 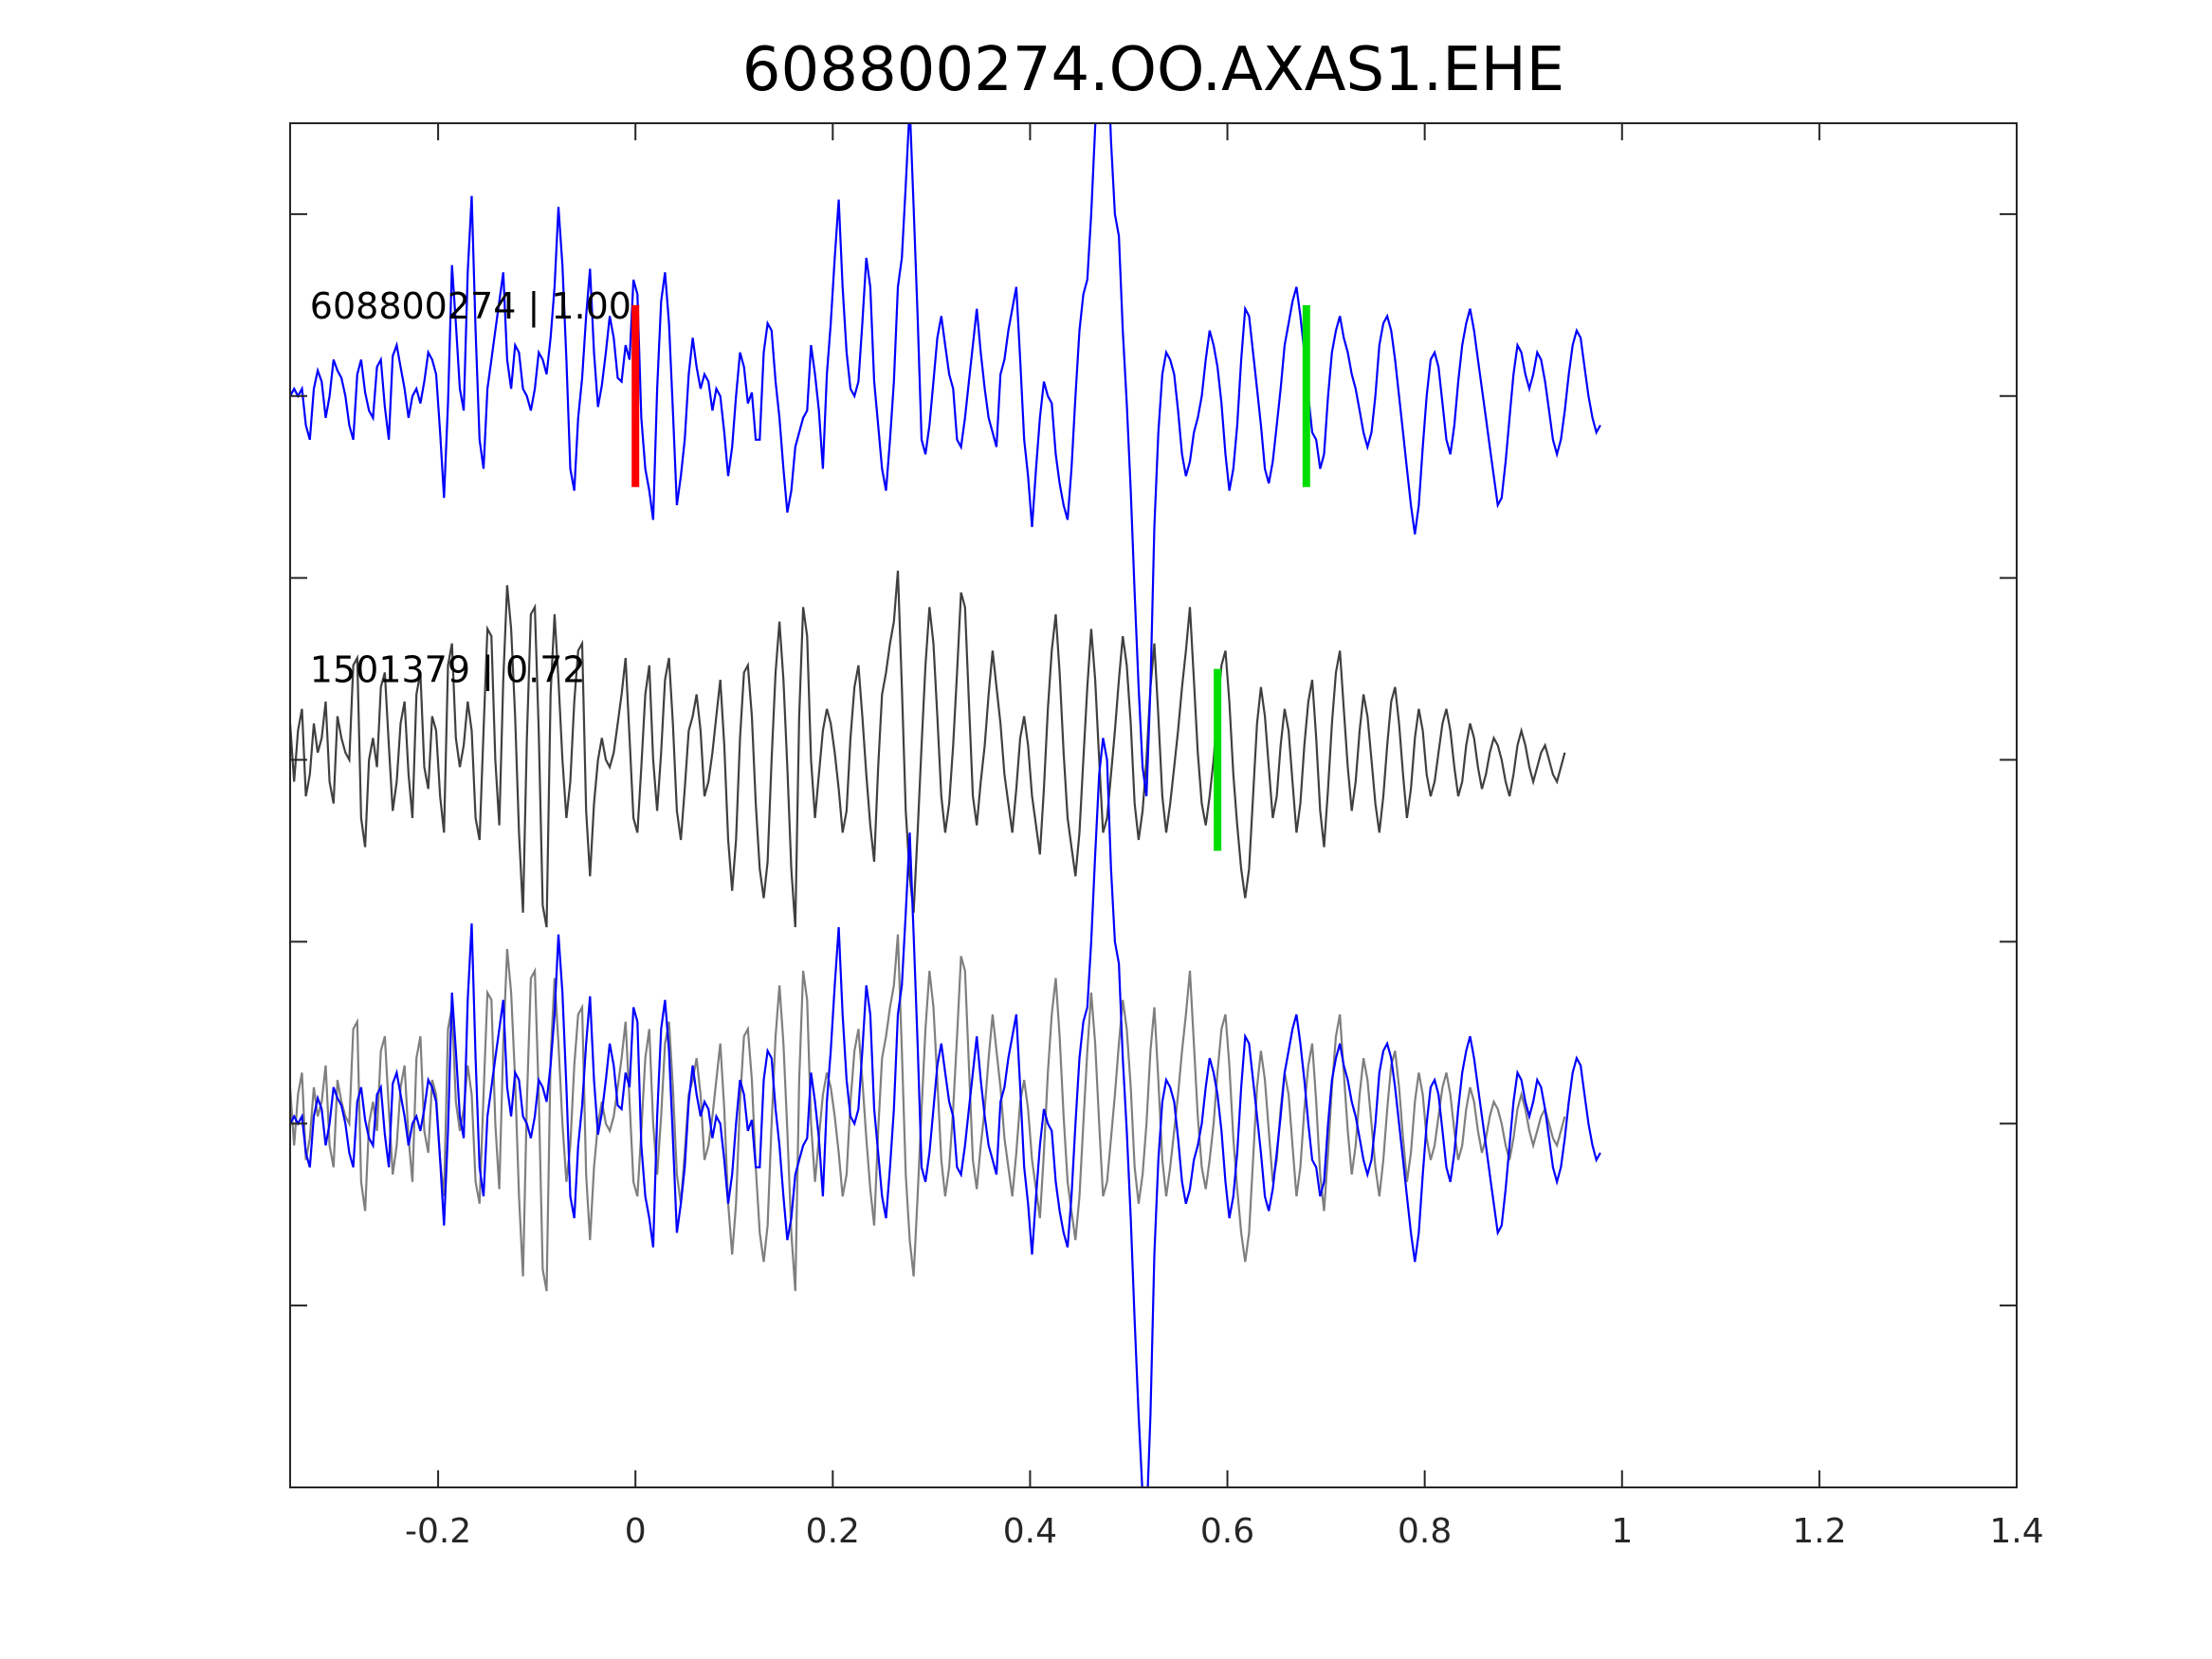 What do you see at coordinates (833, 1531) in the screenshot?
I see `x-tick-label: 0.2` at bounding box center [833, 1531].